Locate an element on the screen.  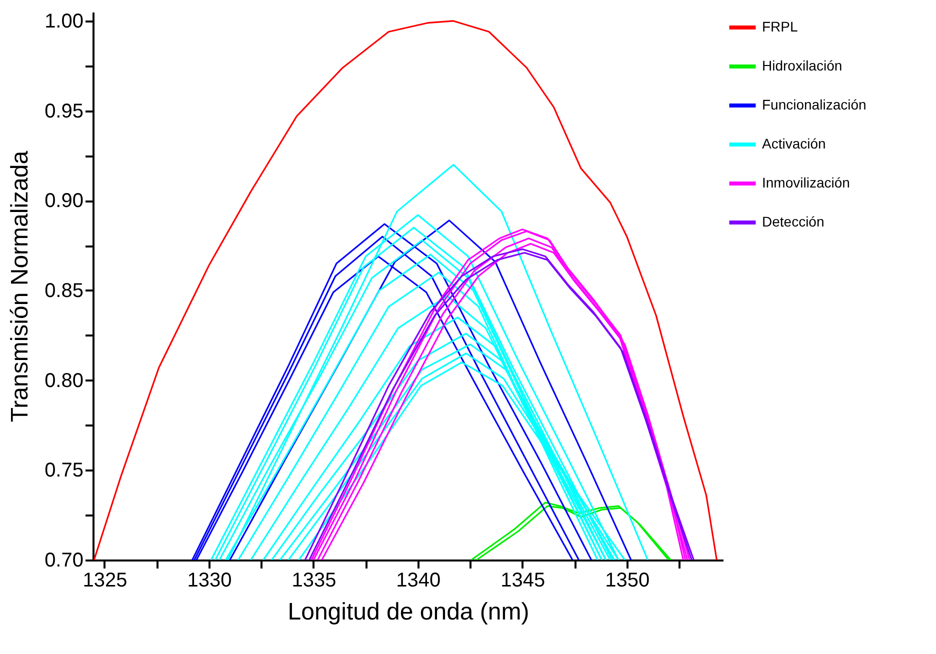
y-tick-label: 0.70 is located at coordinates (64, 561).